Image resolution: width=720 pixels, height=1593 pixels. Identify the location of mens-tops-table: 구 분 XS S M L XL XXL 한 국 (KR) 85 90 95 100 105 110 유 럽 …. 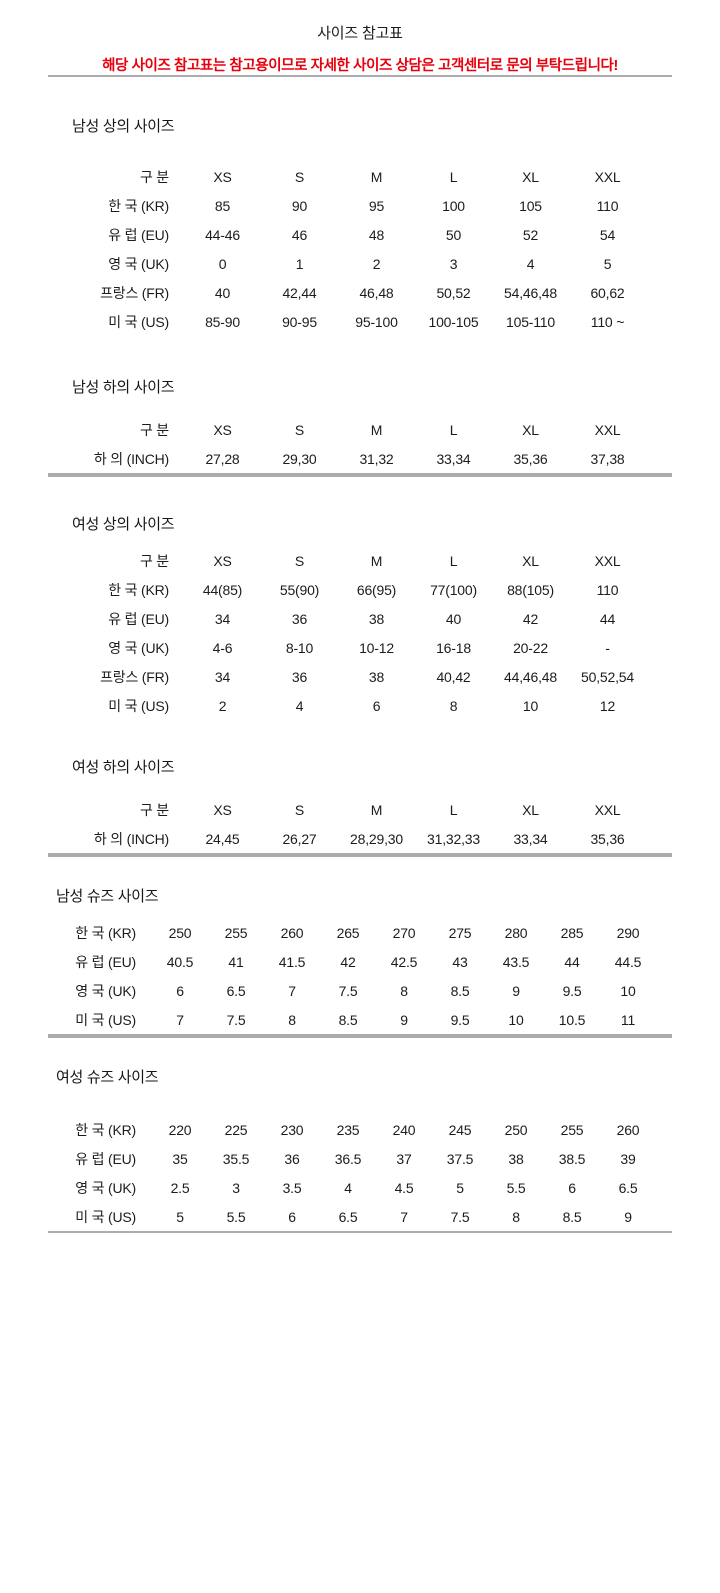
(347, 249).